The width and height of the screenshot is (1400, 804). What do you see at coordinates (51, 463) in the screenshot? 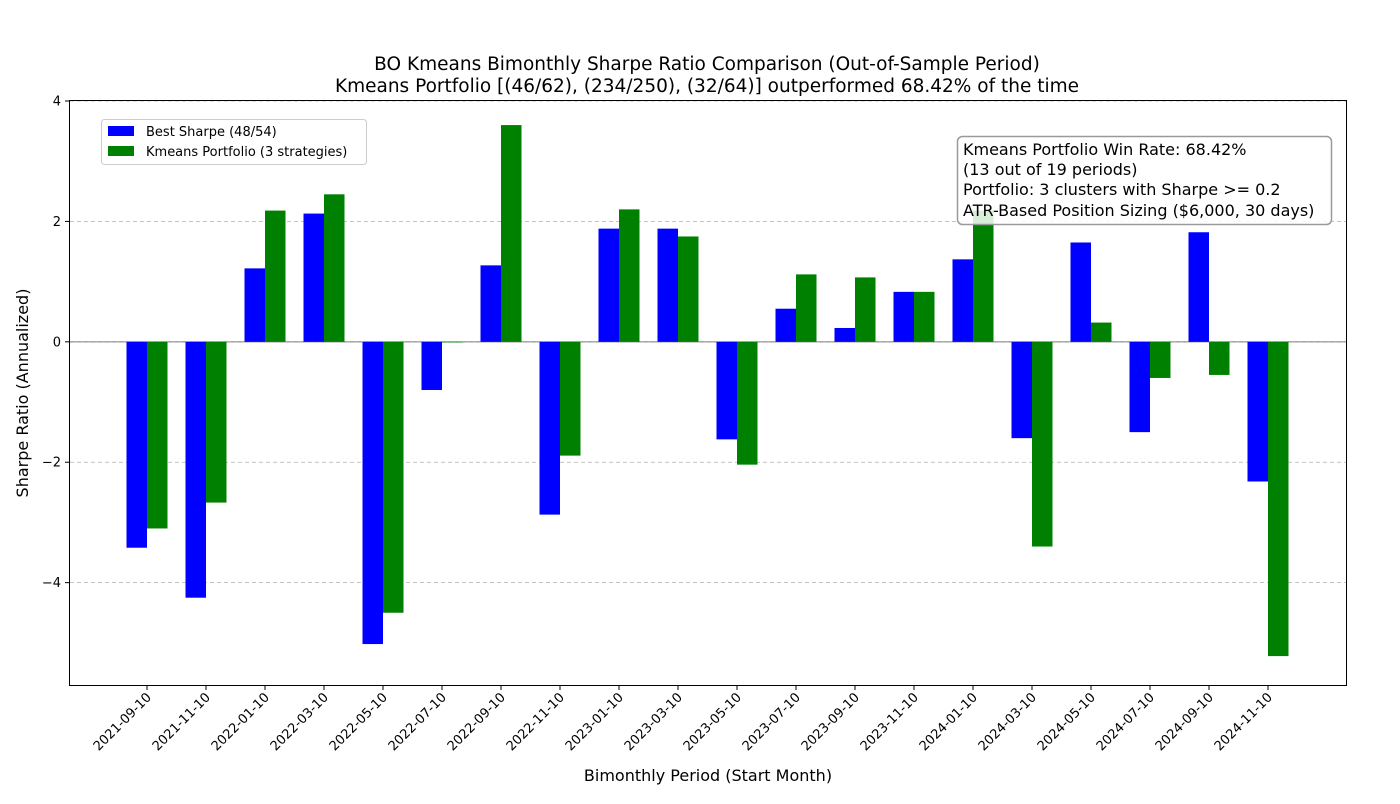
I see `y-tick-label: −2` at bounding box center [51, 463].